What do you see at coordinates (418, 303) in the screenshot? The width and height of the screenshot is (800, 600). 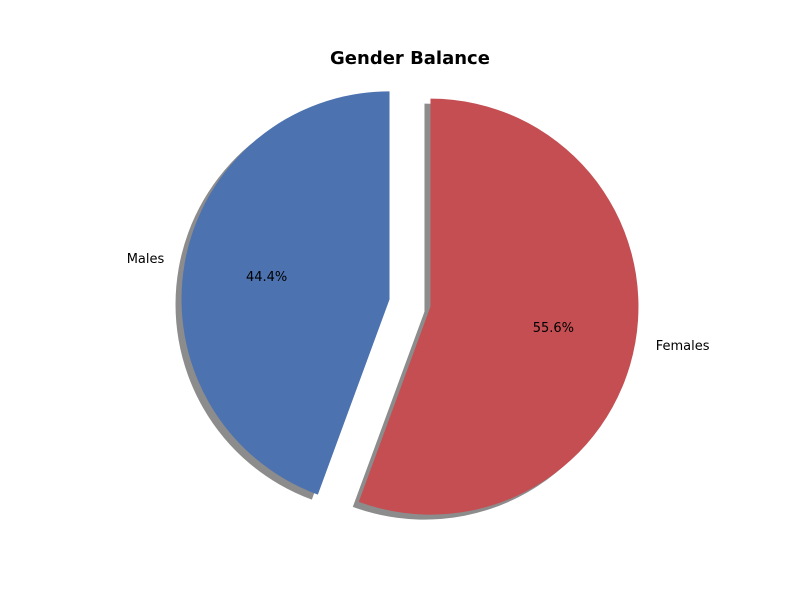 I see `label-layer: Males 44.4% Females 55.6%` at bounding box center [418, 303].